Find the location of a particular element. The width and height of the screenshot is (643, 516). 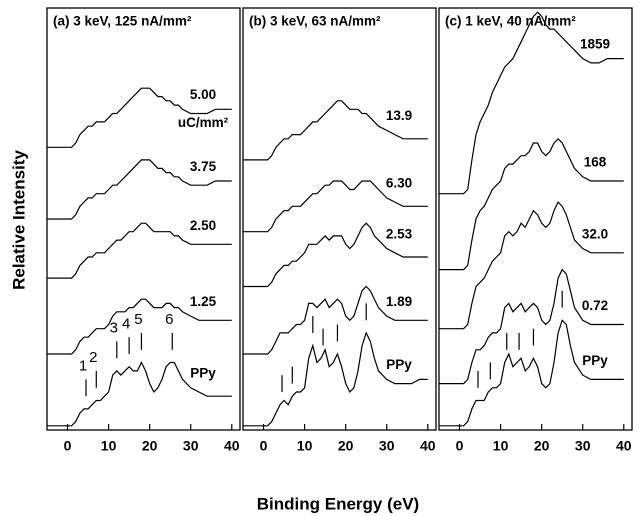

series-label: 1.89 is located at coordinates (399, 301).